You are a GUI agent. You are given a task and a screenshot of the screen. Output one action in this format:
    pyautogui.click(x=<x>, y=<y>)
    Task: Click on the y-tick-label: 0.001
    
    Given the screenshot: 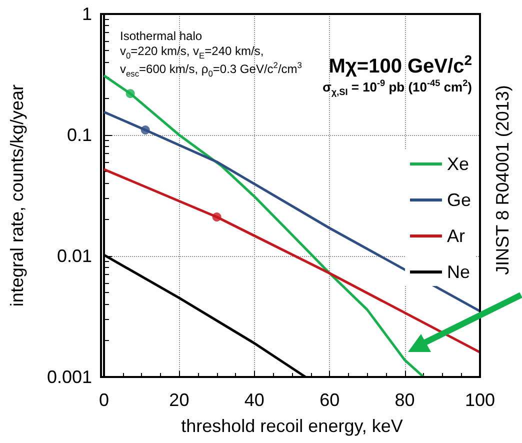 What is the action you would take?
    pyautogui.click(x=69, y=377)
    